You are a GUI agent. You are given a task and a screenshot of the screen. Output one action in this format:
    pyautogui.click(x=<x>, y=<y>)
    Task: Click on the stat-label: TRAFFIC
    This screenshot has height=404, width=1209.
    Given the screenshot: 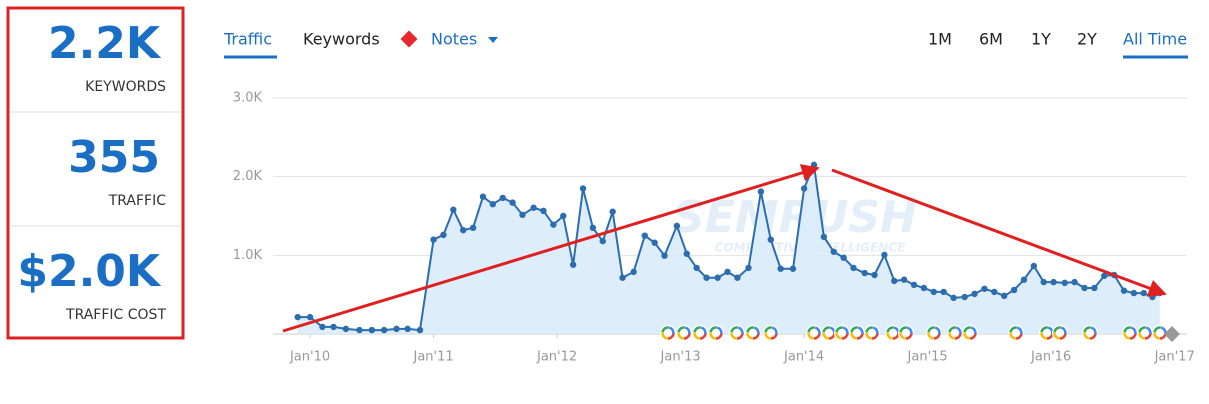 What is the action you would take?
    pyautogui.click(x=137, y=201)
    